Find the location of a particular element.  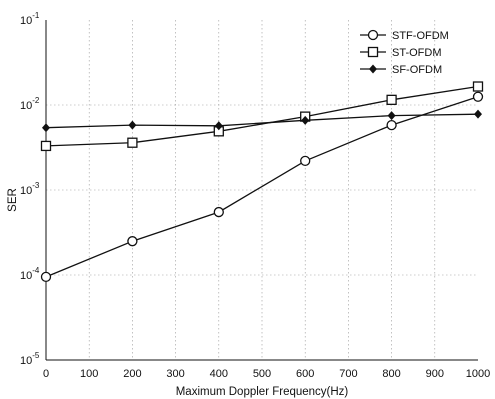

legend-label-st-ofdm: ST-OFDM is located at coordinates (417, 53).